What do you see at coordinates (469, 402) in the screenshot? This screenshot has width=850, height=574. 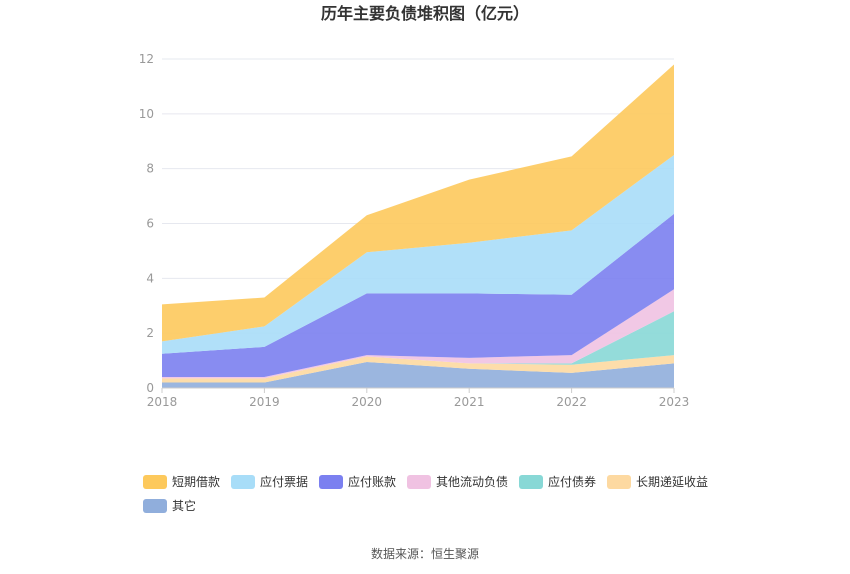 I see `x-tick-label: 2021` at bounding box center [469, 402].